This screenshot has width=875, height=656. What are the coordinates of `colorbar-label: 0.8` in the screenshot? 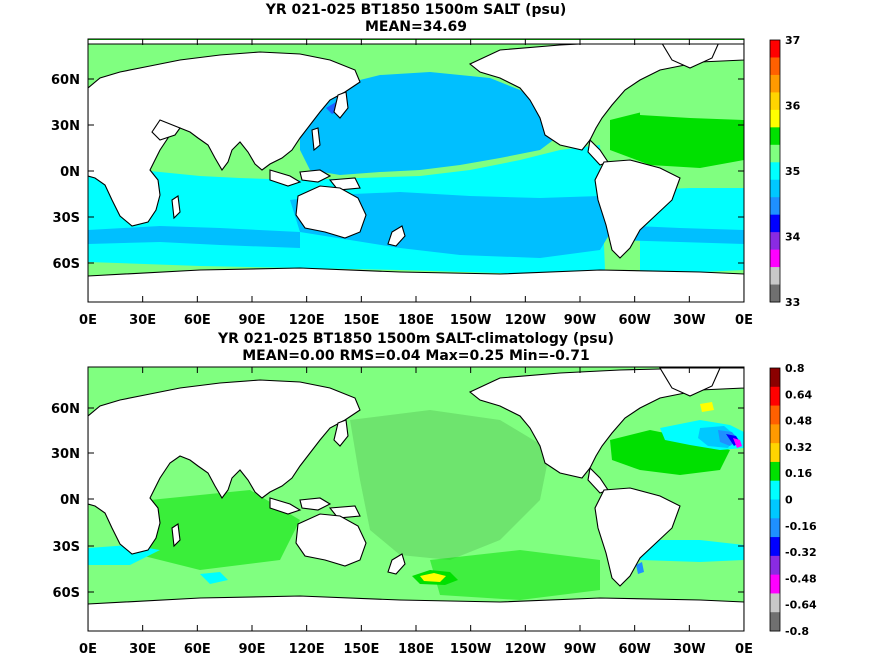 It's located at (795, 368).